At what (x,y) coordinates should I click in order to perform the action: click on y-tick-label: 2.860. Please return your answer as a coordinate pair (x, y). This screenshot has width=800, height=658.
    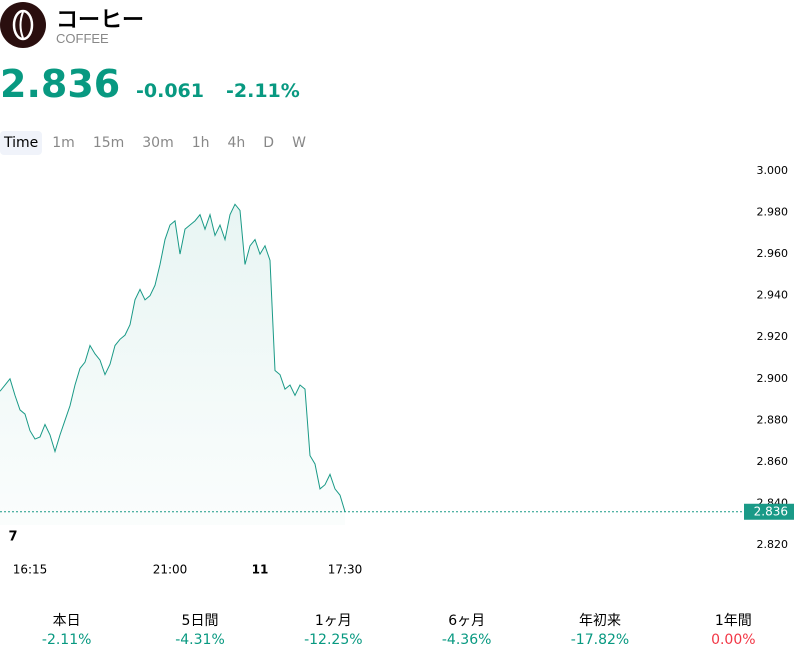
    Looking at the image, I should click on (773, 461).